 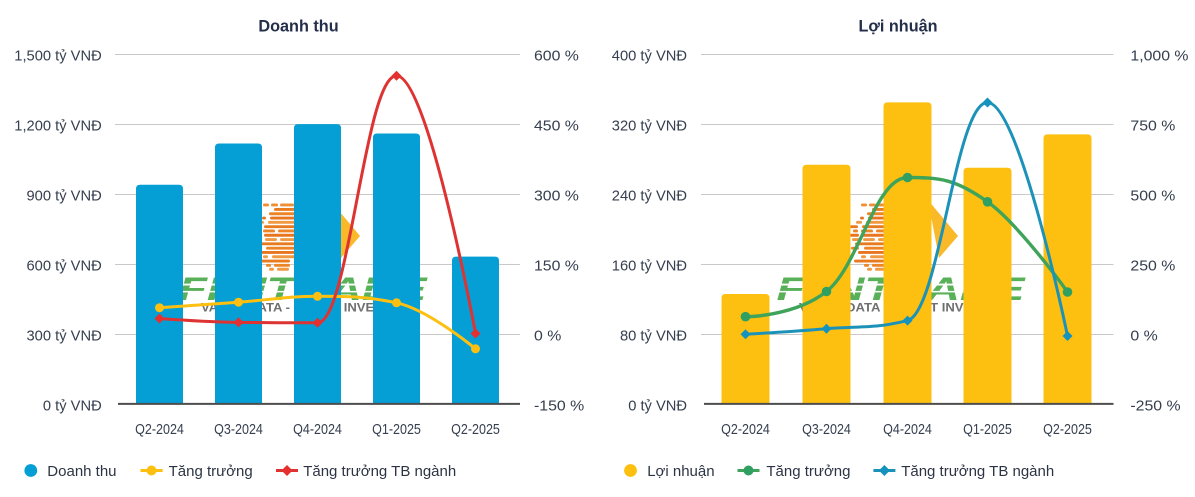 What do you see at coordinates (649, 196) in the screenshot?
I see `svg-text: 240 tỷ VNĐ` at bounding box center [649, 196].